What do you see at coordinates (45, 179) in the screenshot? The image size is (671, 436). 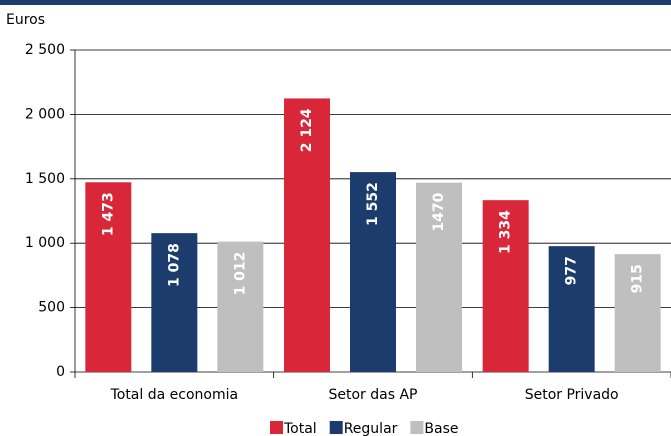 I see `y-tick-label: 1 500` at bounding box center [45, 179].